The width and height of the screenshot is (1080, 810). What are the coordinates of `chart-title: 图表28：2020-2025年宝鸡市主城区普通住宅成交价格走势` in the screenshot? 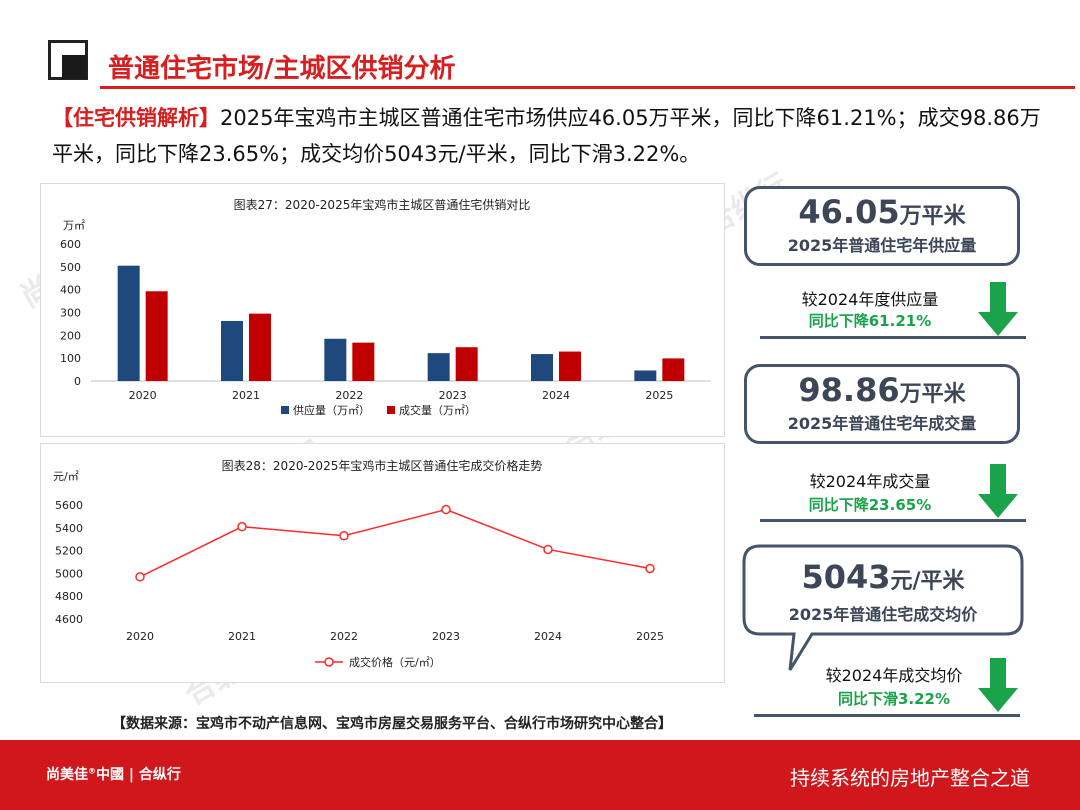 It's located at (382, 465).